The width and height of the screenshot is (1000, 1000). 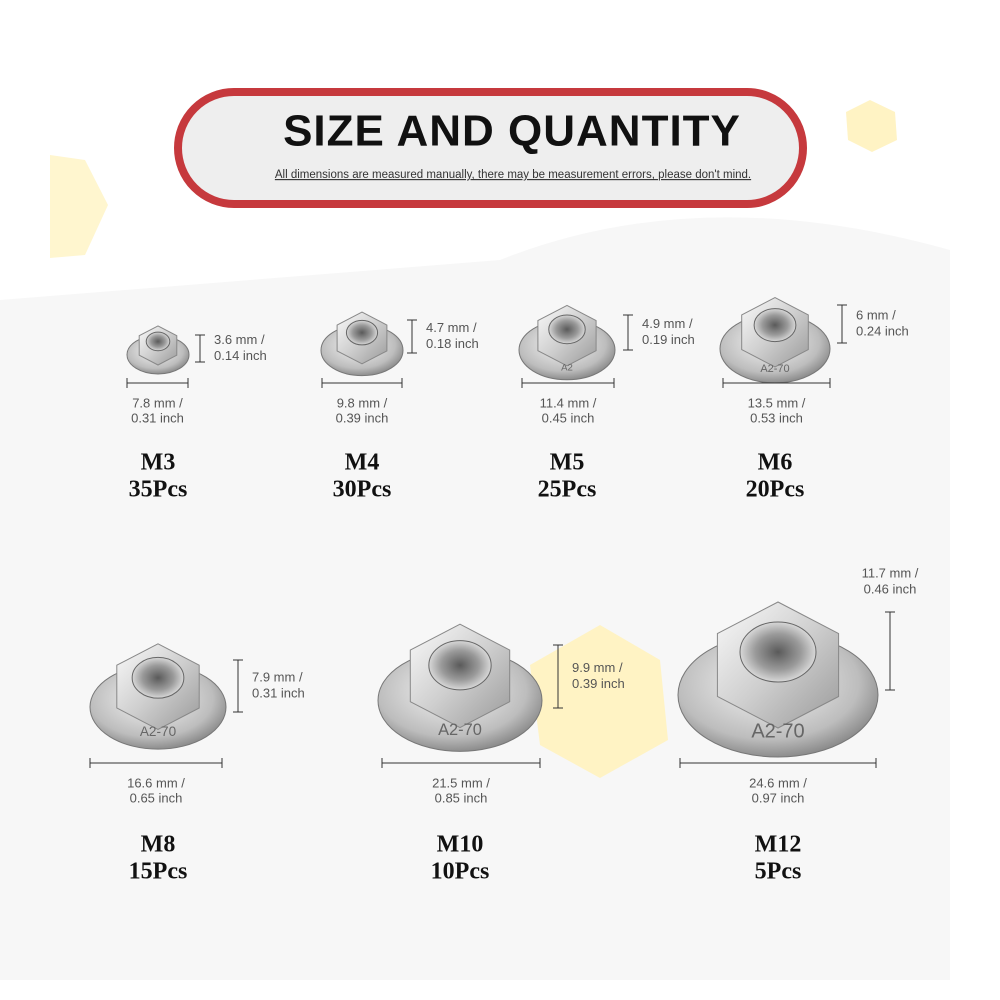 What do you see at coordinates (157, 402) in the screenshot?
I see `width-label: 7.8 mm /` at bounding box center [157, 402].